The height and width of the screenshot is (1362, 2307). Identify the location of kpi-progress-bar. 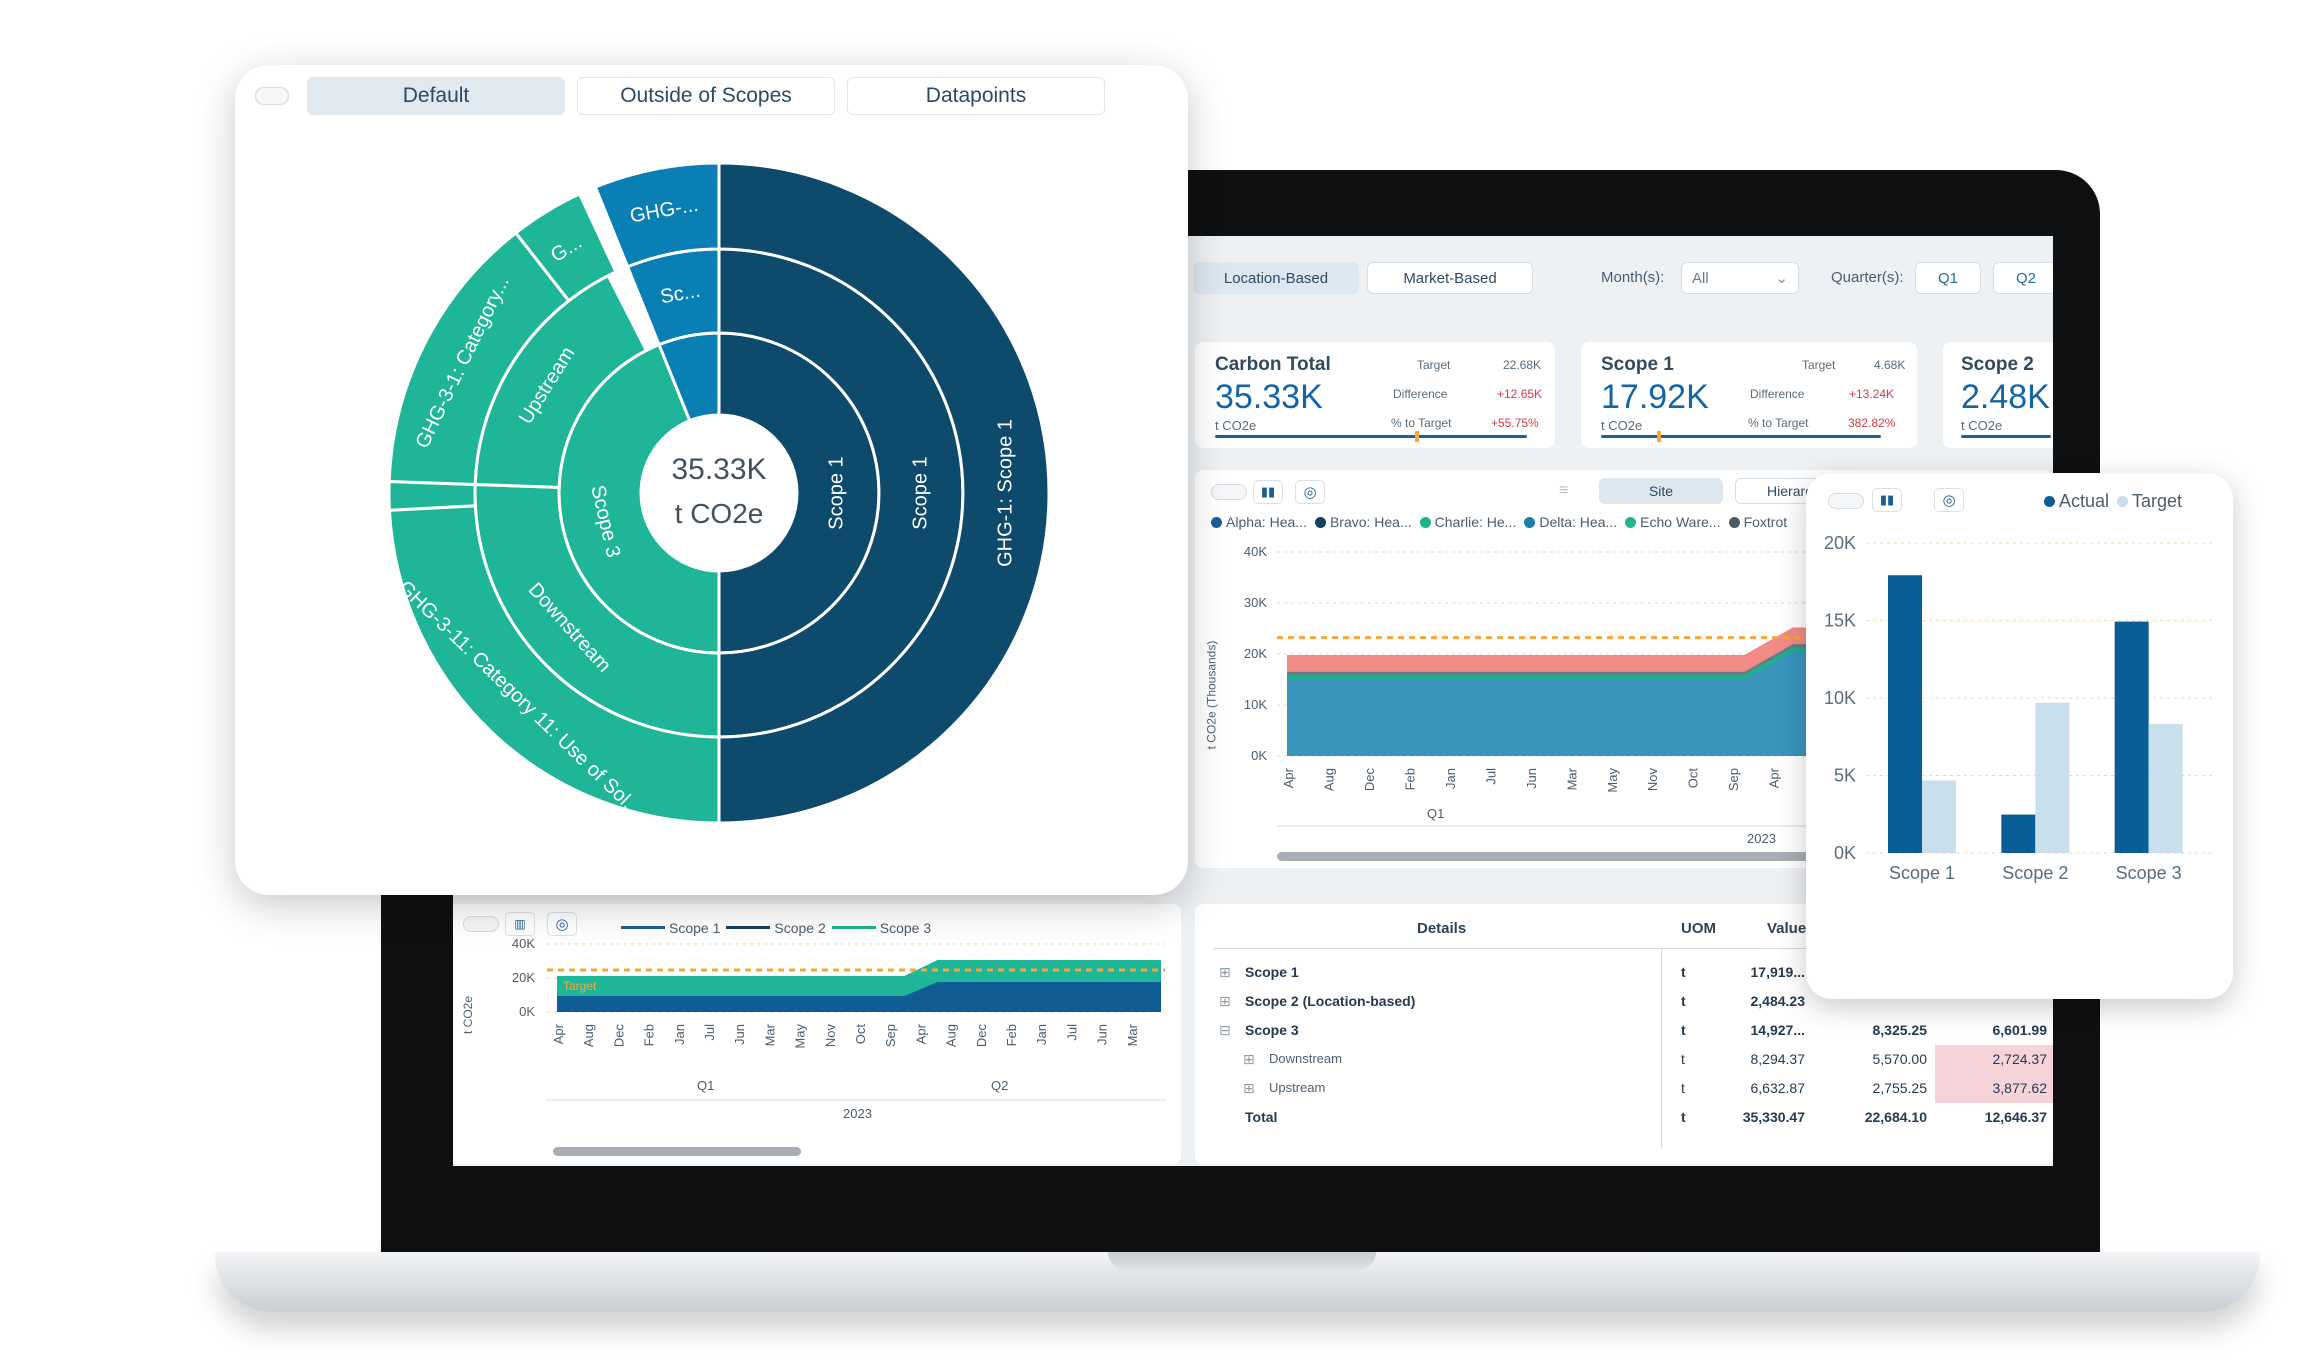
(1741, 436).